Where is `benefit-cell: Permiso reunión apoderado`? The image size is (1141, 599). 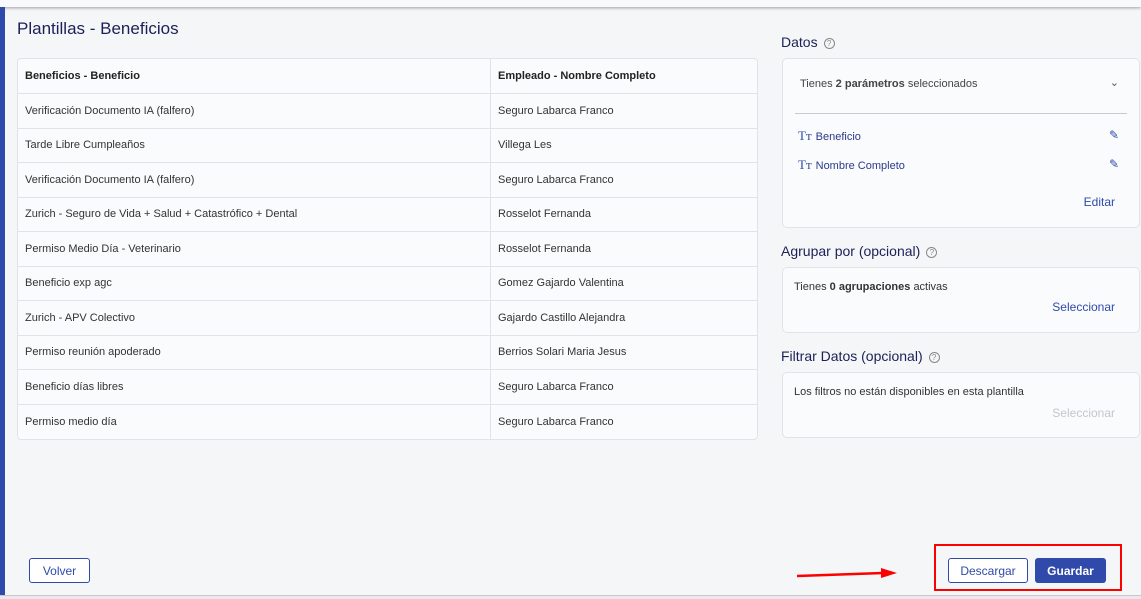 benefit-cell: Permiso reunión apoderado is located at coordinates (254, 352).